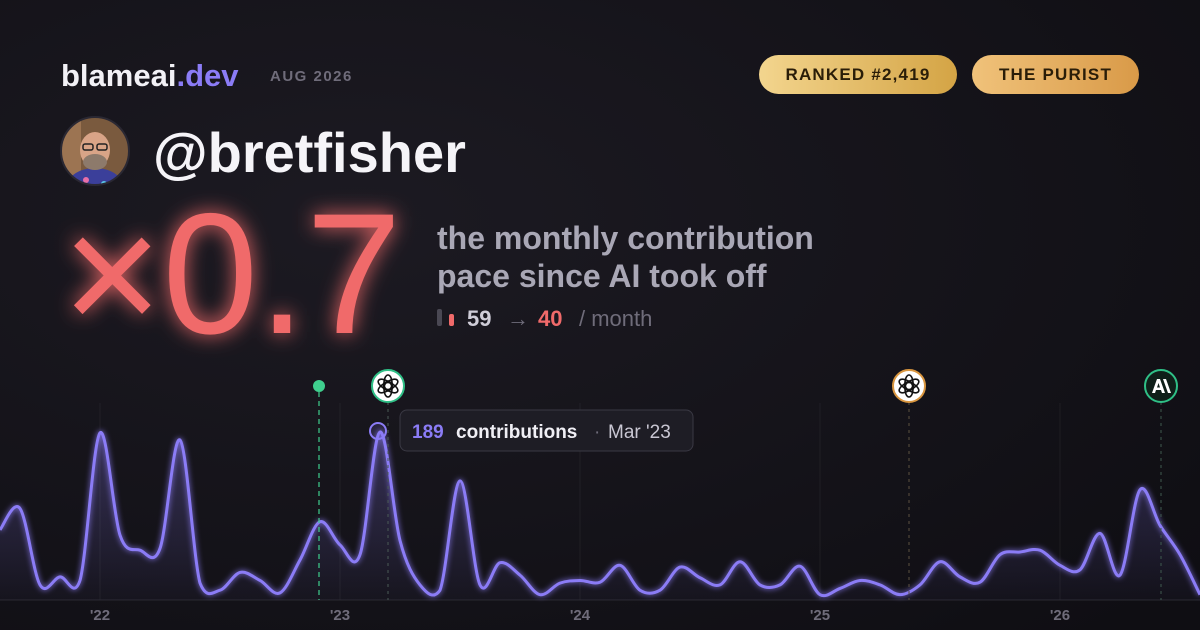 Image resolution: width=1200 pixels, height=630 pixels. Describe the element at coordinates (1161, 386) in the screenshot. I see `anthropic-icon` at that location.